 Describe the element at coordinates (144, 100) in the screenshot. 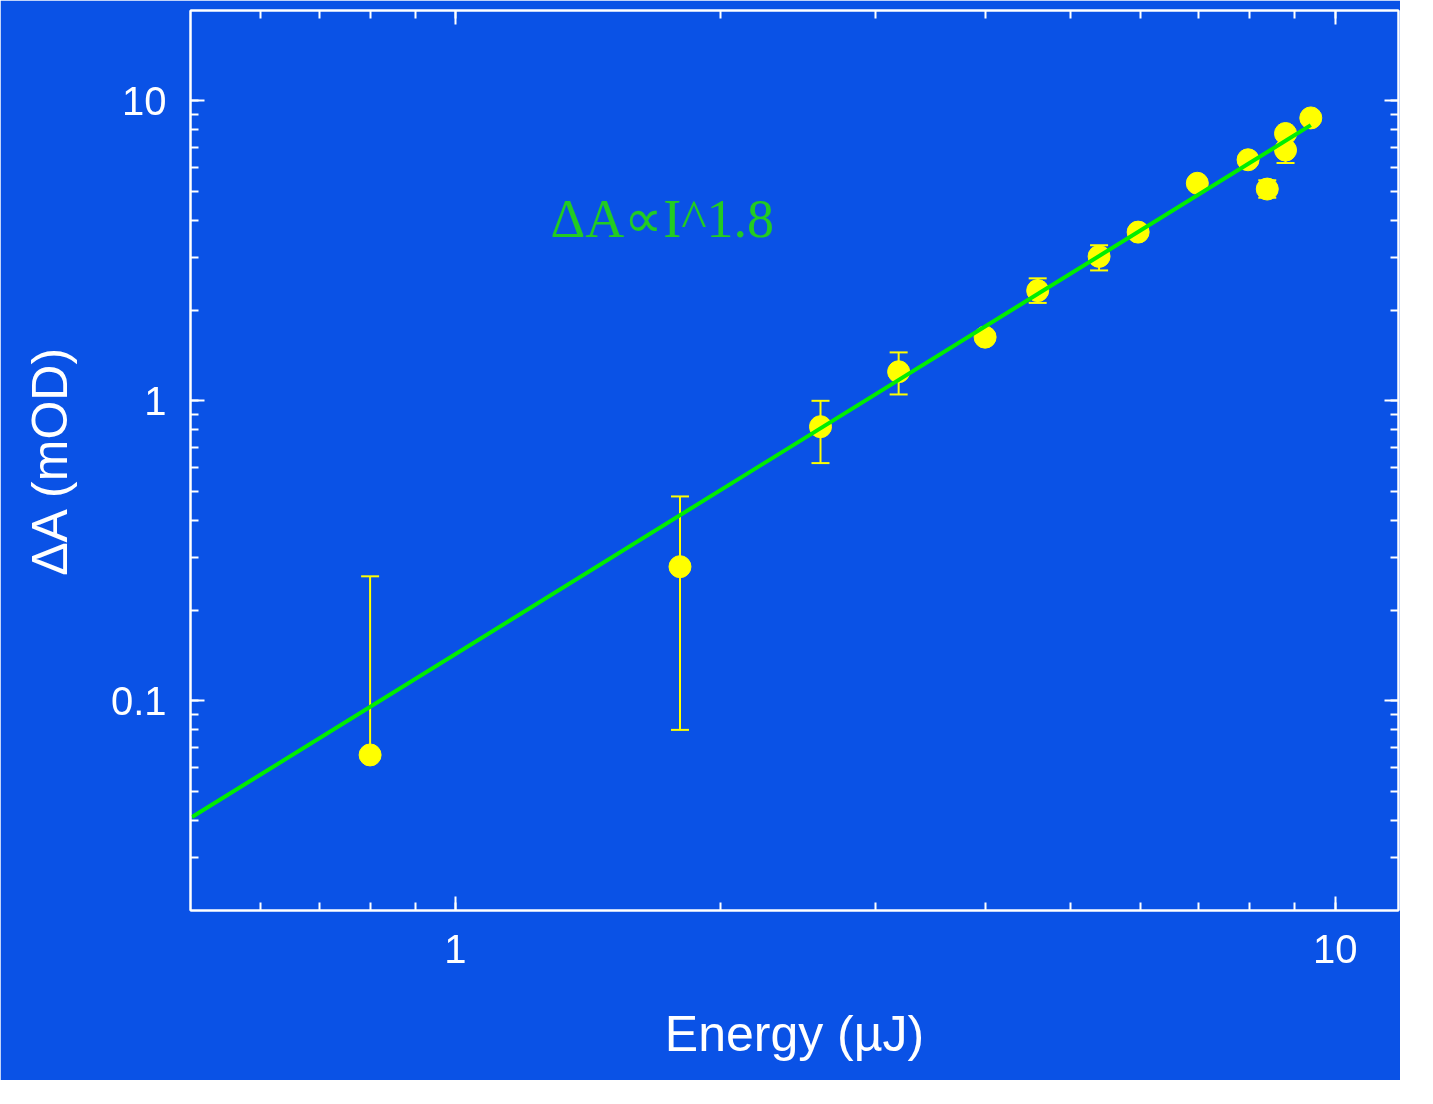

I see `y-tick-label: 10` at that location.